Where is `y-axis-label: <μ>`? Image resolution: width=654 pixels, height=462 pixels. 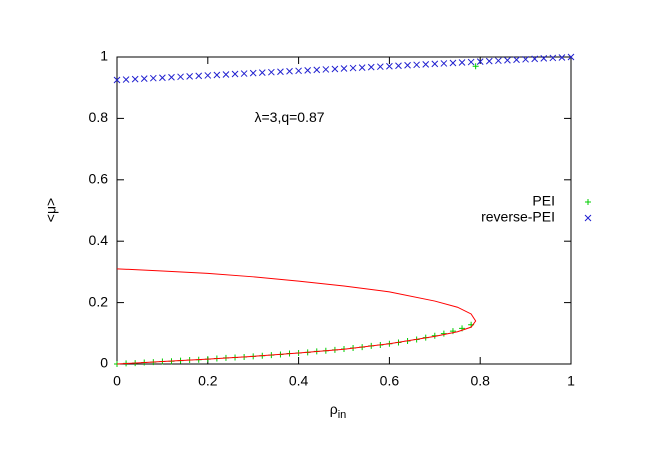
y-axis-label: <μ> is located at coordinates (51, 210).